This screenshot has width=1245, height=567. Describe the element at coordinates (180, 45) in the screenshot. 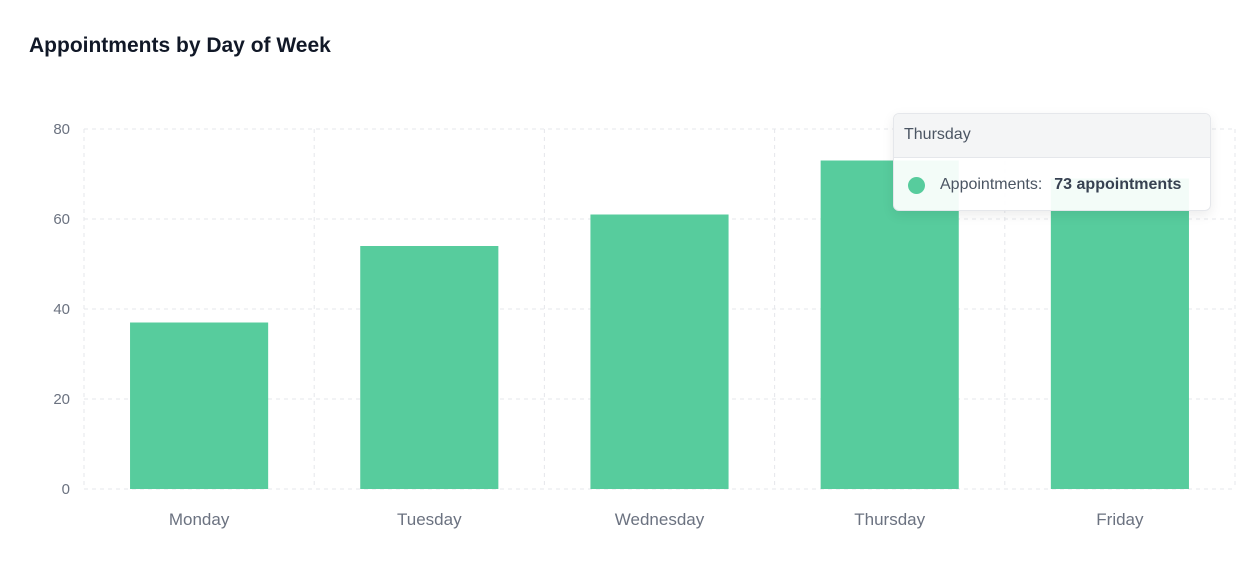

I see `chart-title: Appointments by Day of Week` at that location.